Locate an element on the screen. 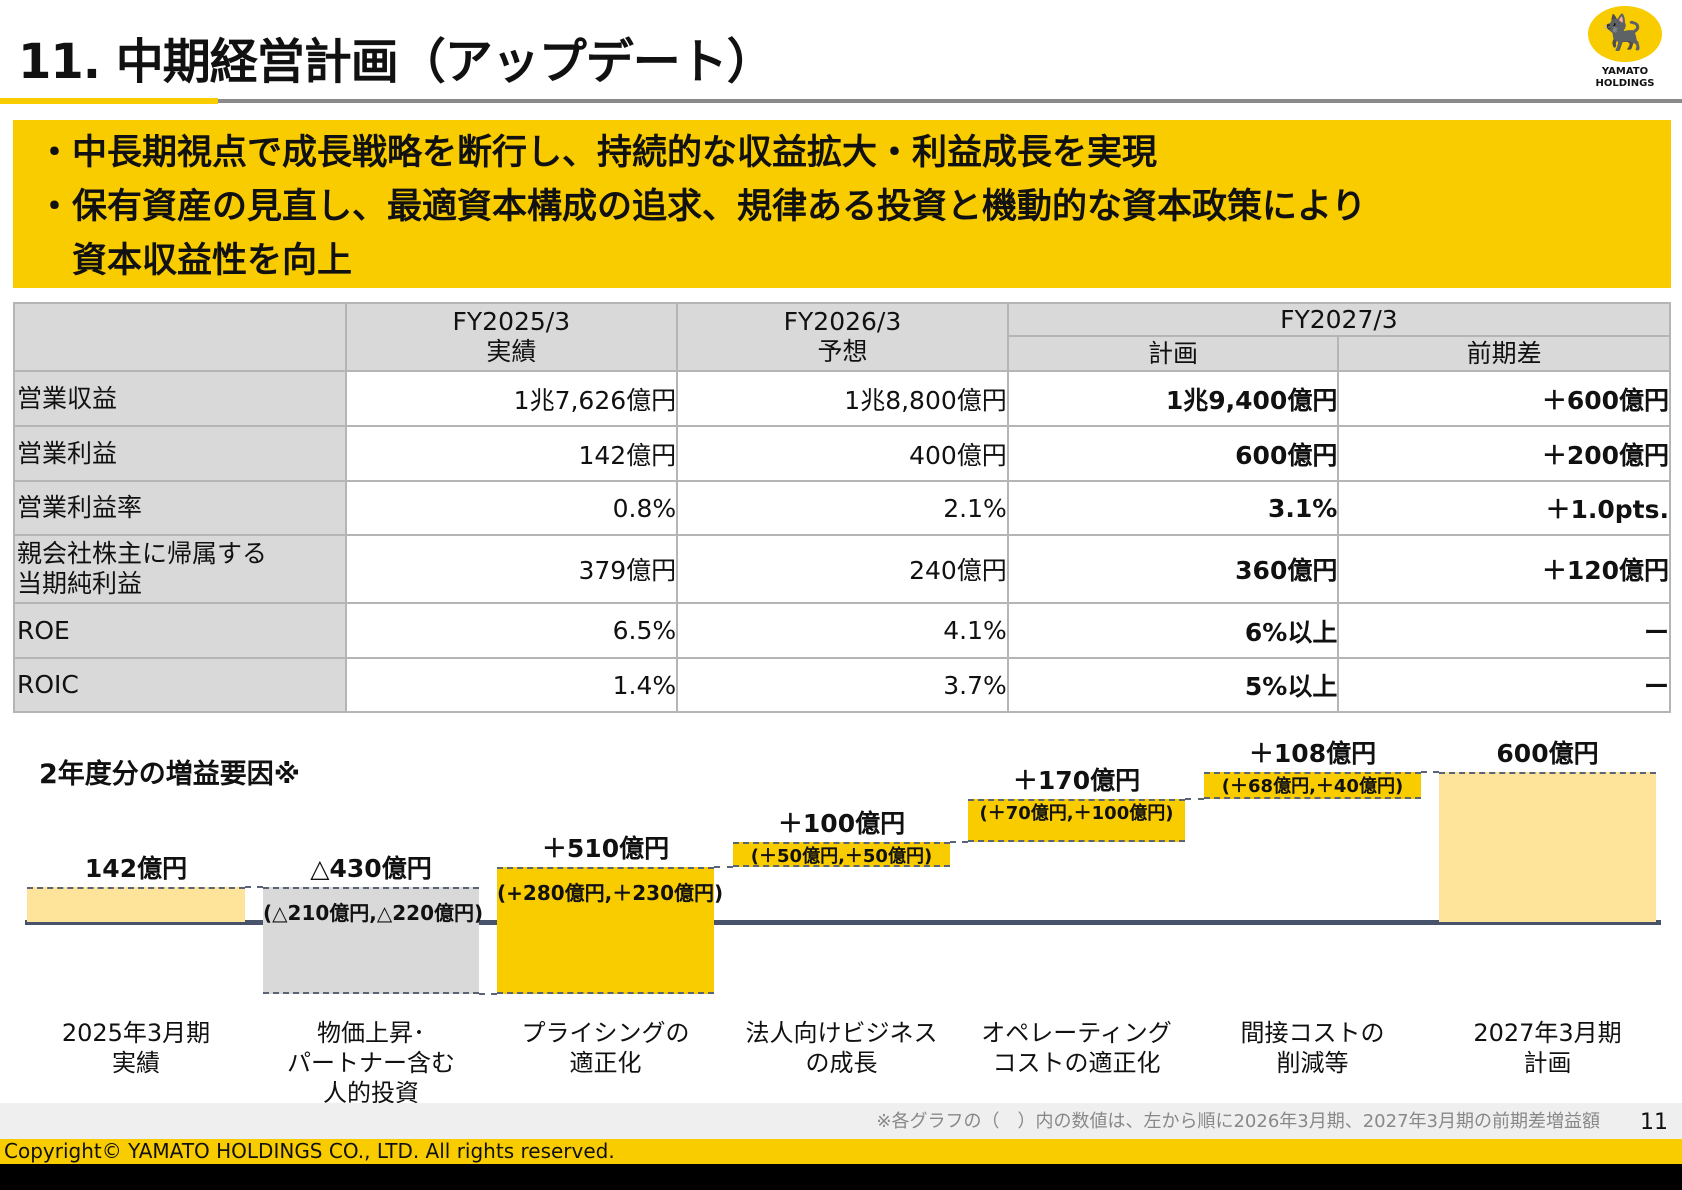 Image resolution: width=1682 pixels, height=1190 pixels. cell-fy2025: 142億円 is located at coordinates (511, 453).